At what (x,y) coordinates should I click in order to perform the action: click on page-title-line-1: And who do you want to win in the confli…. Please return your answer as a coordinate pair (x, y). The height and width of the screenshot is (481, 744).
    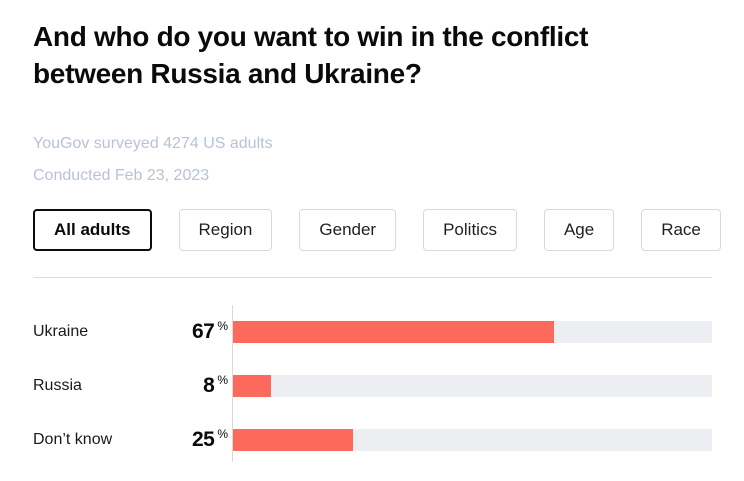
    Looking at the image, I should click on (311, 36).